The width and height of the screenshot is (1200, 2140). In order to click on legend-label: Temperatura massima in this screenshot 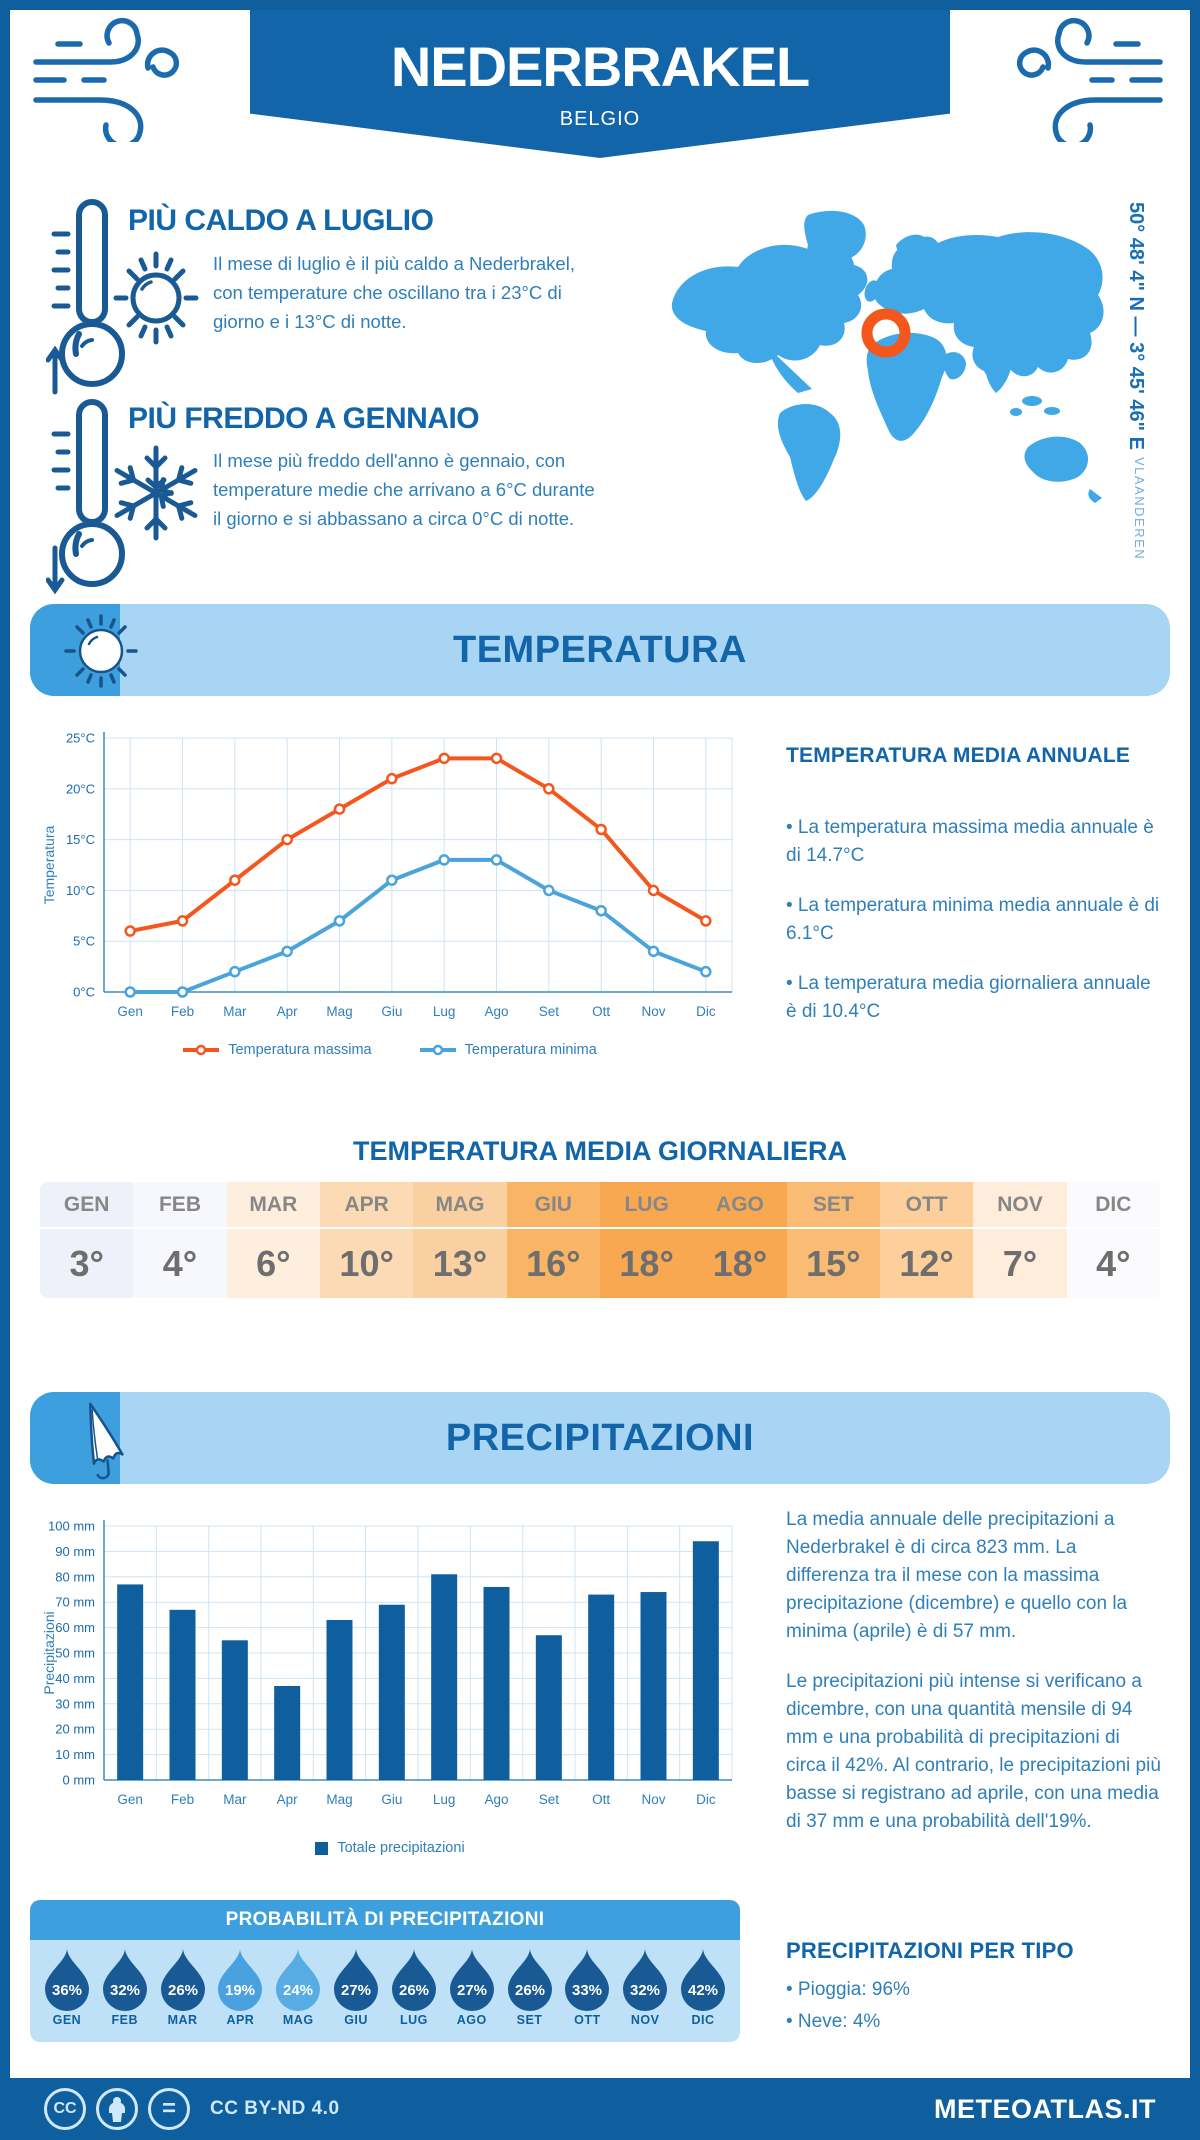, I will do `click(300, 1050)`.